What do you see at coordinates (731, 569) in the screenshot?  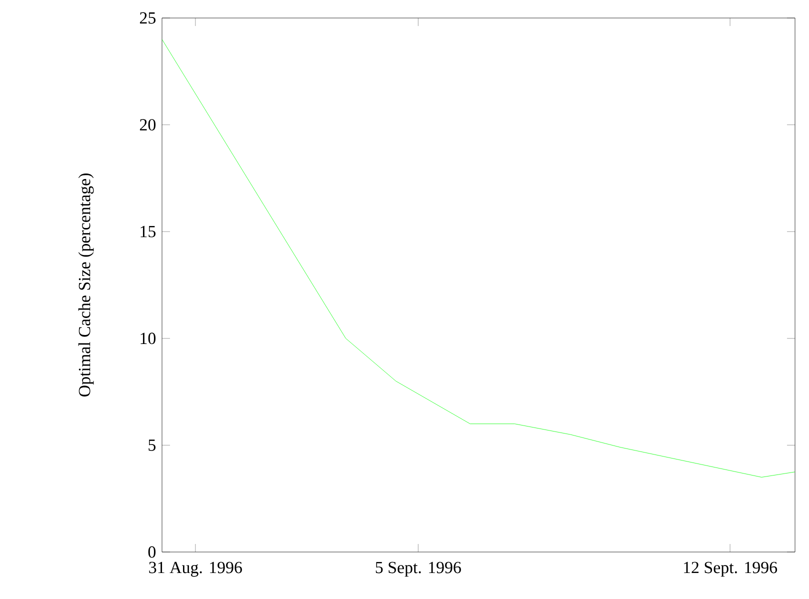 I see `x-tick-label: 12 Sept. 1996` at bounding box center [731, 569].